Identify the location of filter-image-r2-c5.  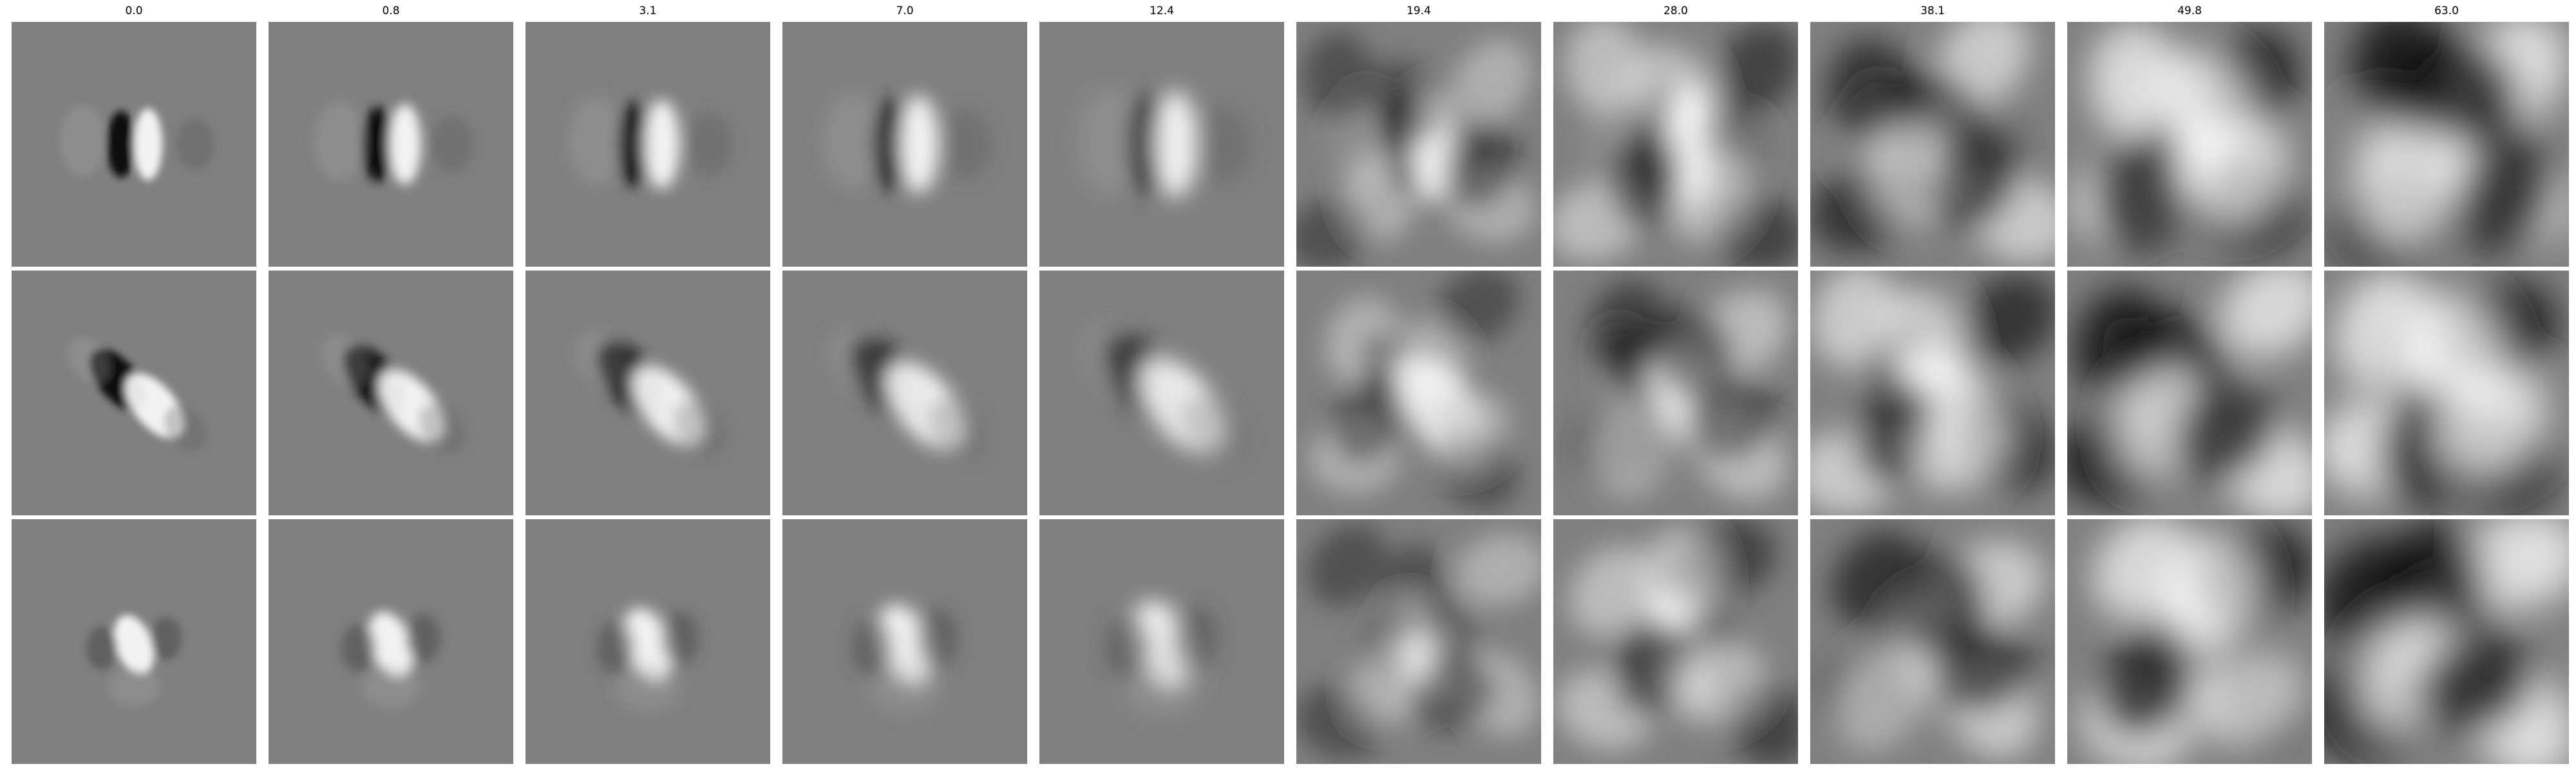
(1161, 393).